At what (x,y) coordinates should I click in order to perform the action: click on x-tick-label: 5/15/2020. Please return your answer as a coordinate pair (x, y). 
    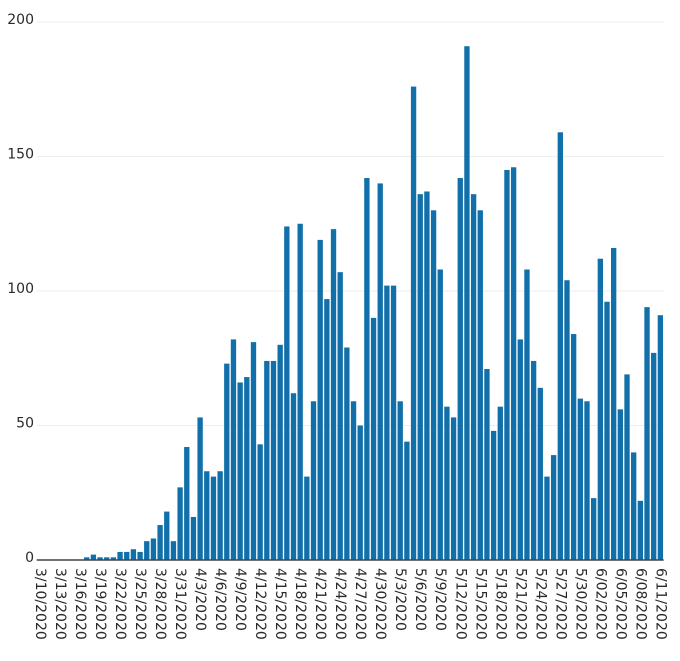
    Looking at the image, I should click on (480, 604).